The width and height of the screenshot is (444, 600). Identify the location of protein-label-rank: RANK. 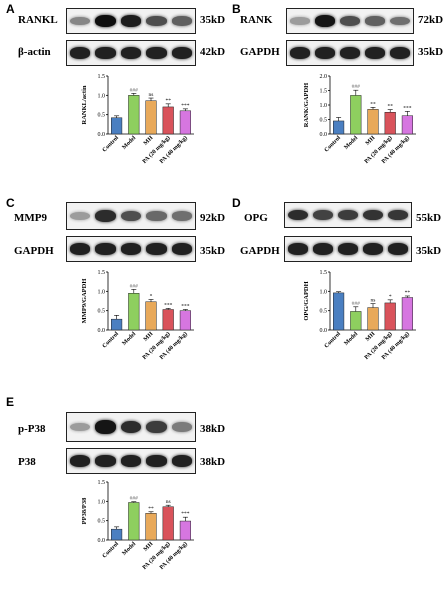
(256, 20).